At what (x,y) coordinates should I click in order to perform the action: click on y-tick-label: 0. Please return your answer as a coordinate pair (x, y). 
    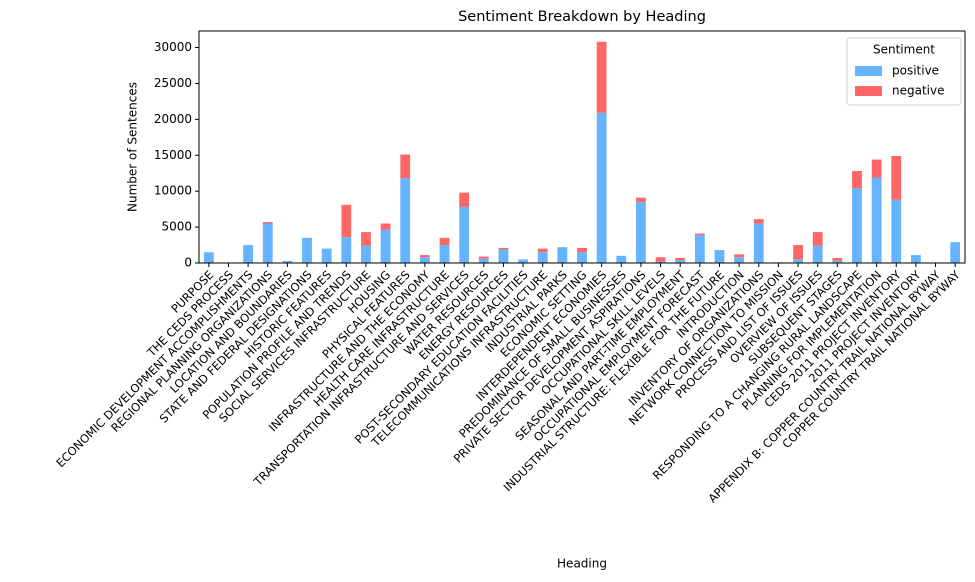
    Looking at the image, I should click on (188, 263).